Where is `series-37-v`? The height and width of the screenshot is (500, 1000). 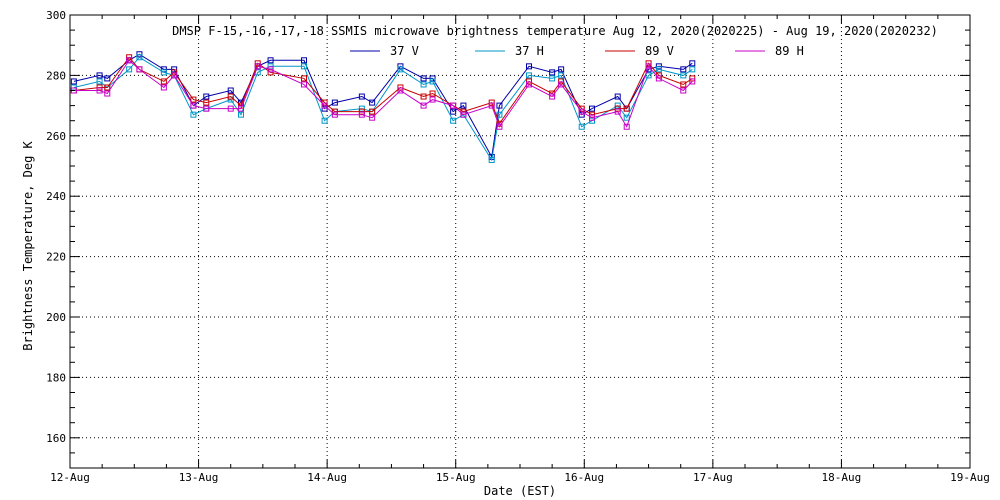 series-37-v is located at coordinates (383, 105).